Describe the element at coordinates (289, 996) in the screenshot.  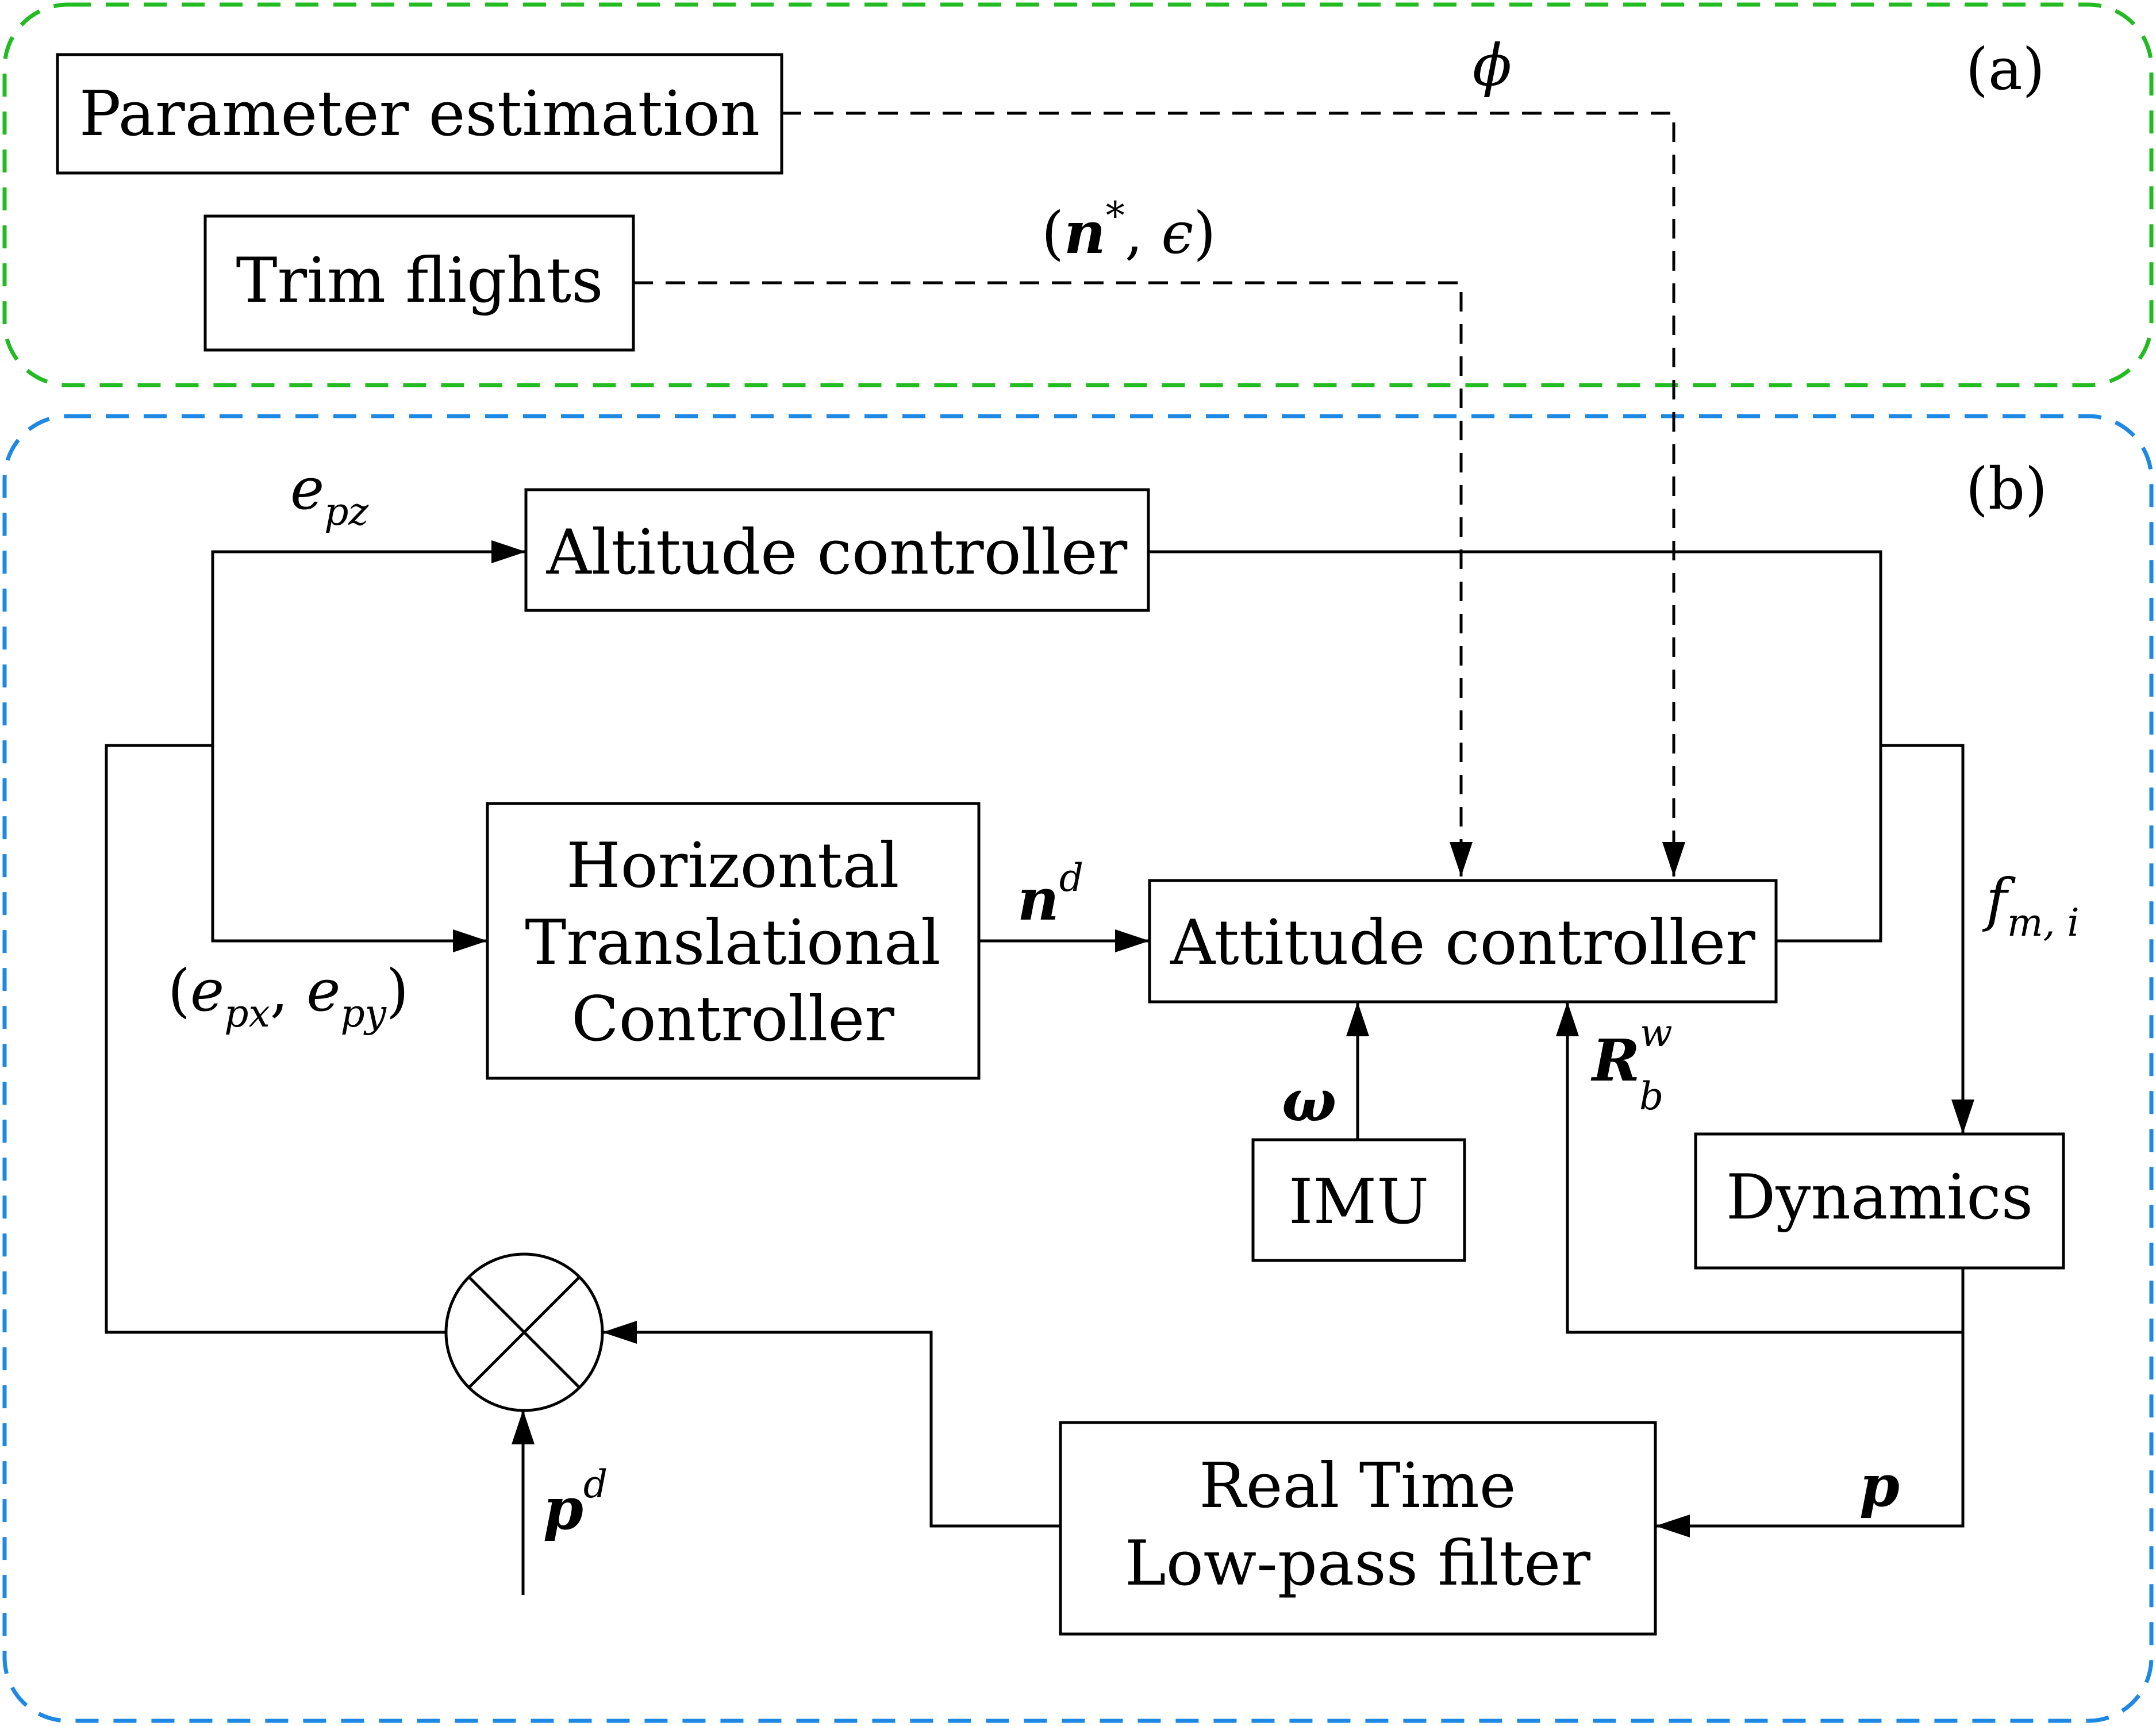
I see `epxy-label: (epx, epy)` at that location.